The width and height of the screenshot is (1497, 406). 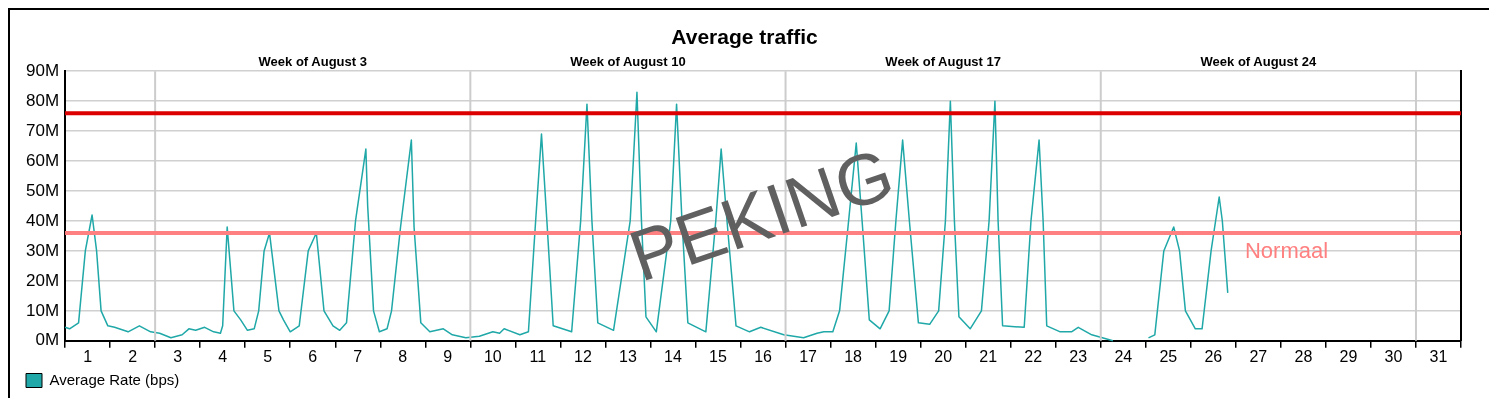 What do you see at coordinates (628, 62) in the screenshot?
I see `text: Week of August 10` at bounding box center [628, 62].